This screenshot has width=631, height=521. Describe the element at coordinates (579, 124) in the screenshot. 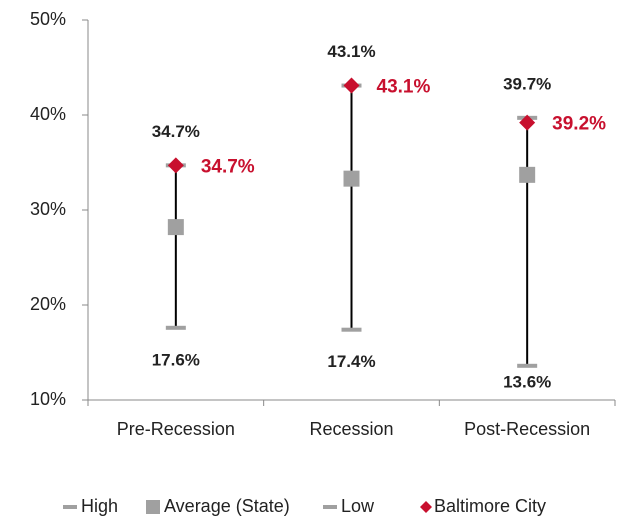

I see `baltimore-label: 39.2%` at that location.